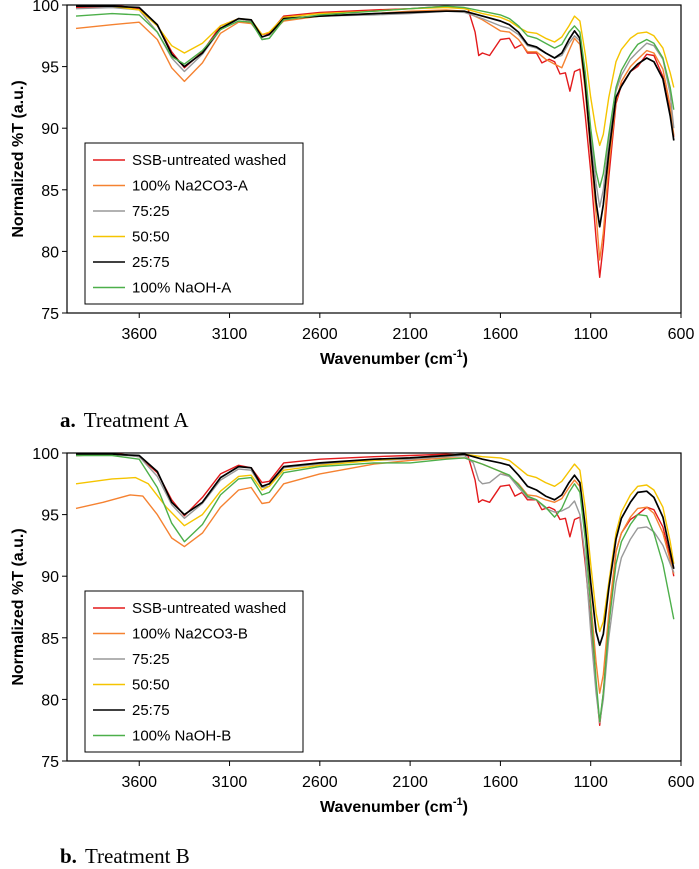 Image resolution: width=699 pixels, height=869 pixels. I want to click on chart-a-ytick-label: 100, so click(45, 7).